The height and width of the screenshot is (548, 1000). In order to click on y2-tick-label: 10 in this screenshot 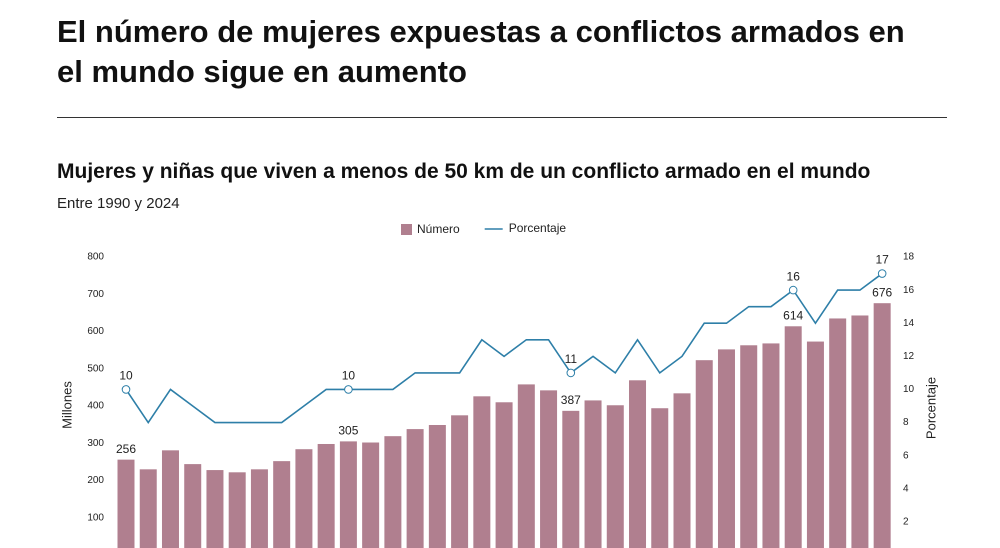, I will do `click(909, 389)`.